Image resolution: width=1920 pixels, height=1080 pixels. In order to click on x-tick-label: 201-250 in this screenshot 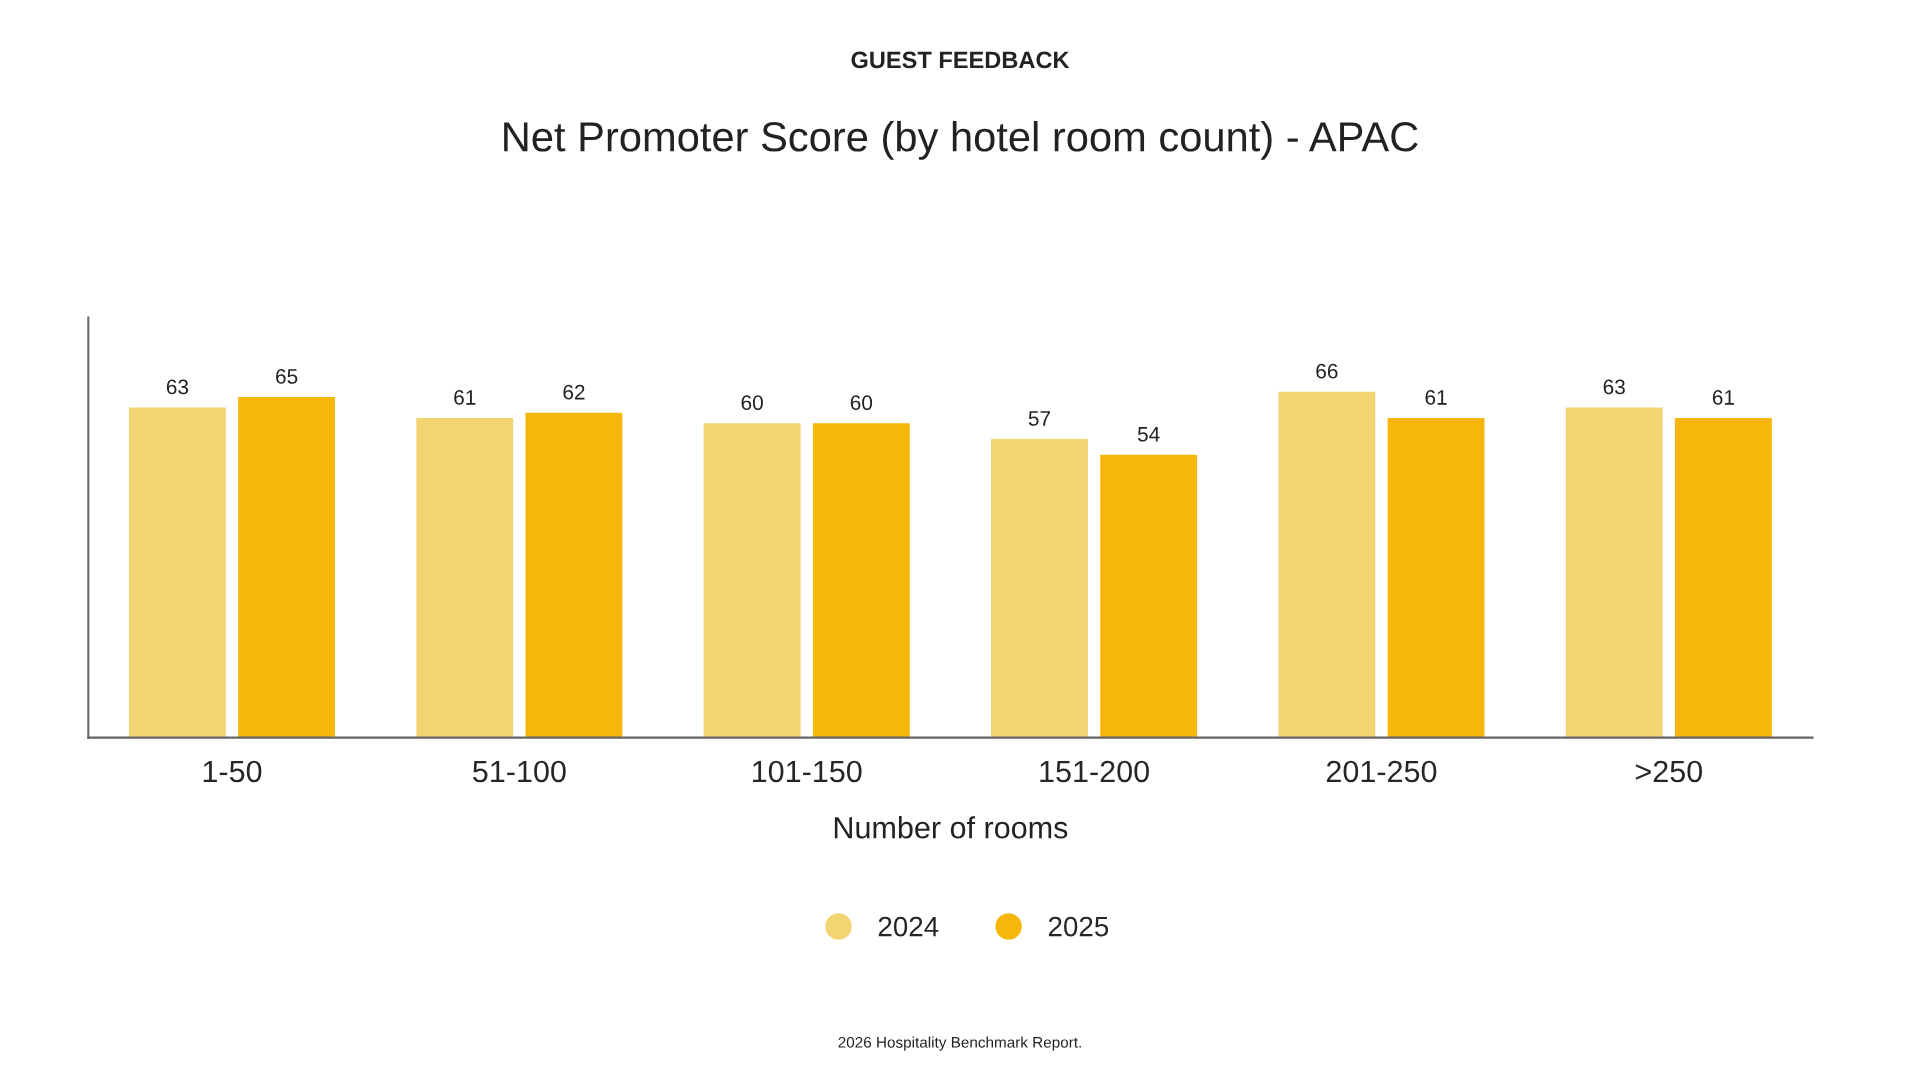, I will do `click(1381, 771)`.